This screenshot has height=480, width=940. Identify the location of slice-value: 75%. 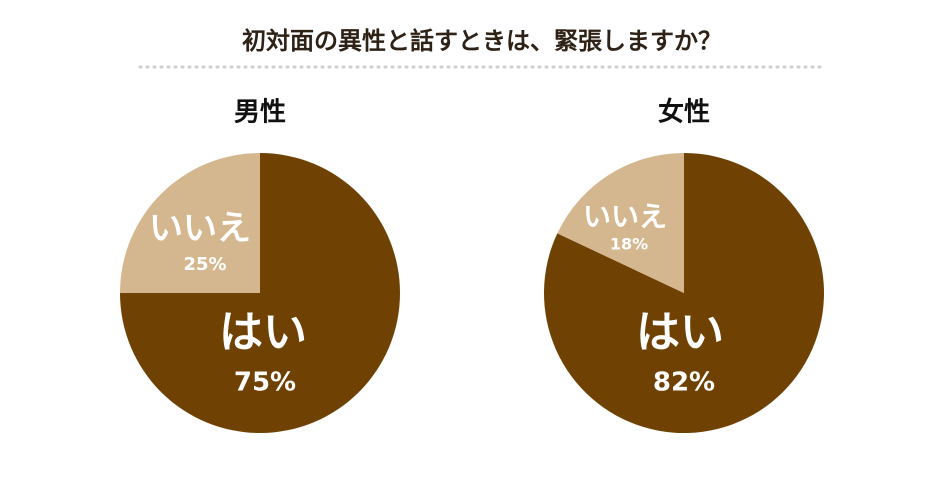
(265, 383).